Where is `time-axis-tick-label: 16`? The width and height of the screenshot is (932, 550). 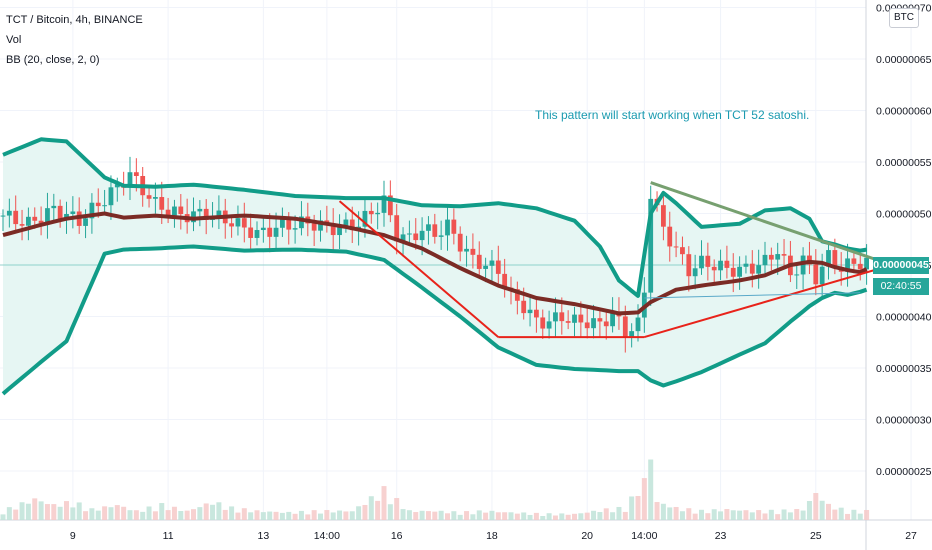 time-axis-tick-label: 16 is located at coordinates (397, 536).